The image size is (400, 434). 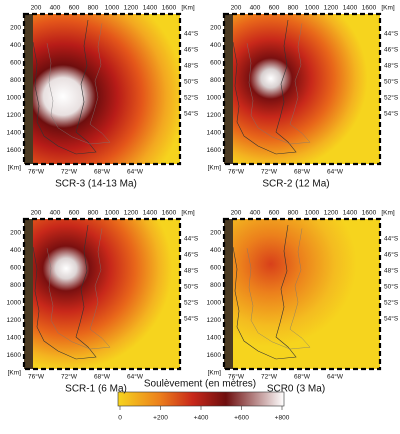 What do you see at coordinates (282, 418) in the screenshot?
I see `colorbar-tick-label: +800` at bounding box center [282, 418].